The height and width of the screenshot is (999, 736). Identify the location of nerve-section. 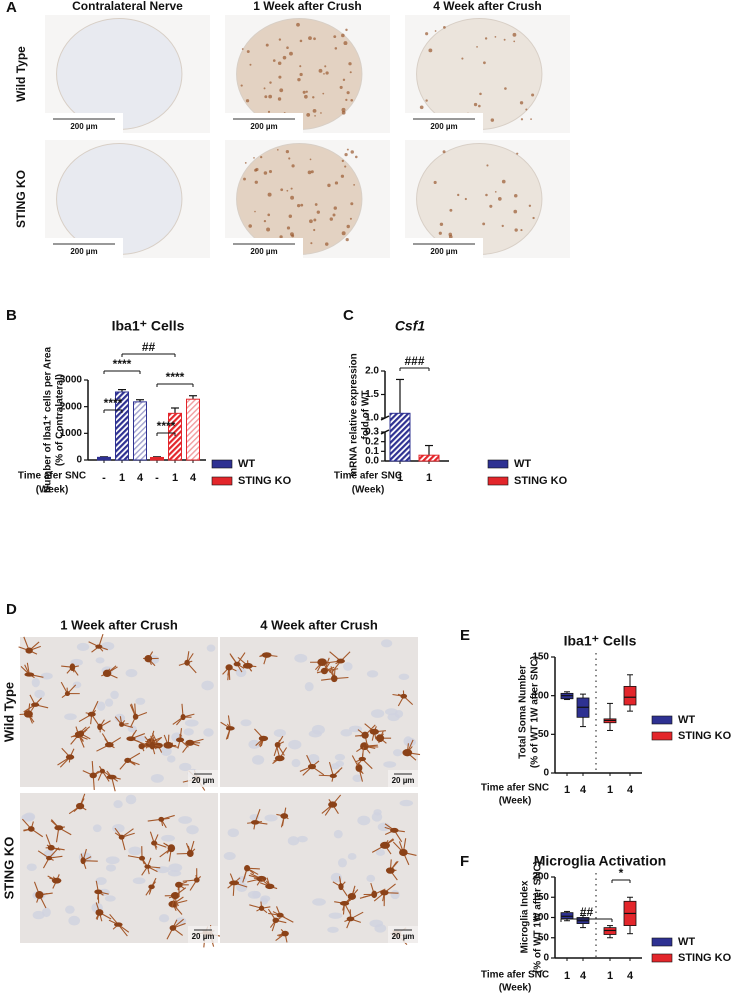
(119, 199).